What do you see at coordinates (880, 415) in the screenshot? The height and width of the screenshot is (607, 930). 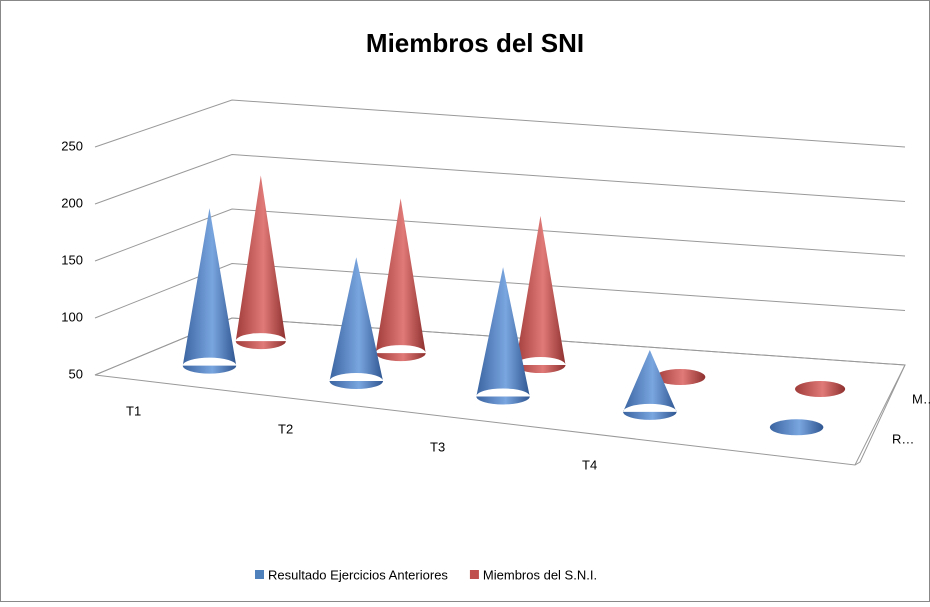 I see `side-axis` at bounding box center [880, 415].